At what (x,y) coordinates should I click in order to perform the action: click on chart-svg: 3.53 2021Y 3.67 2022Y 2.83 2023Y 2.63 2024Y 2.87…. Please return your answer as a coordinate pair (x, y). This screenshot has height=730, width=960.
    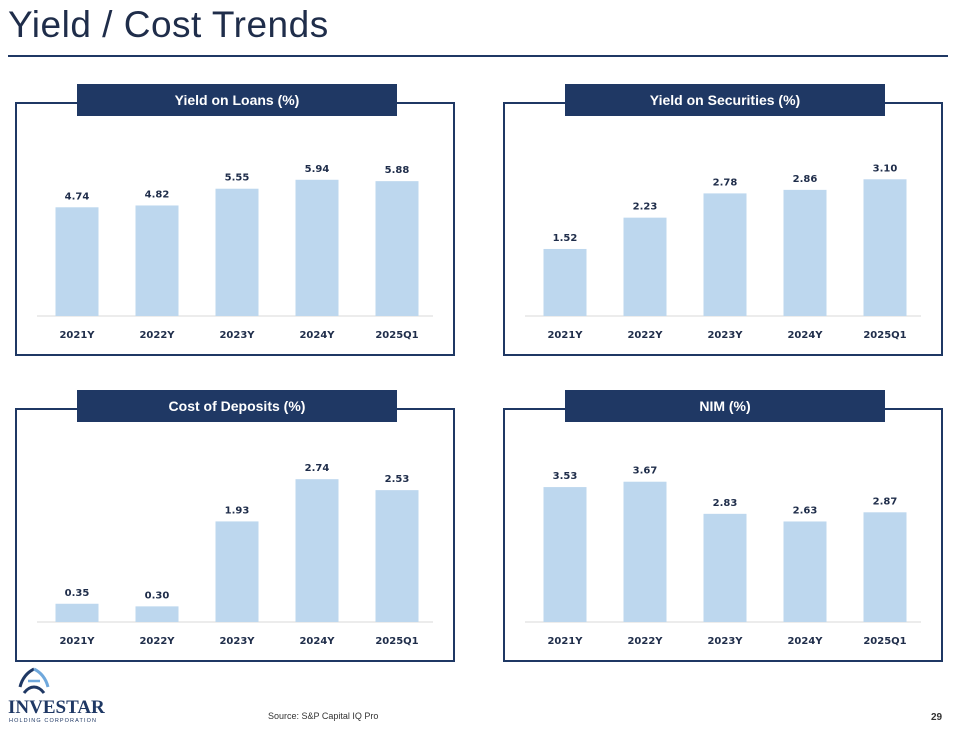
    Looking at the image, I should click on (723, 556).